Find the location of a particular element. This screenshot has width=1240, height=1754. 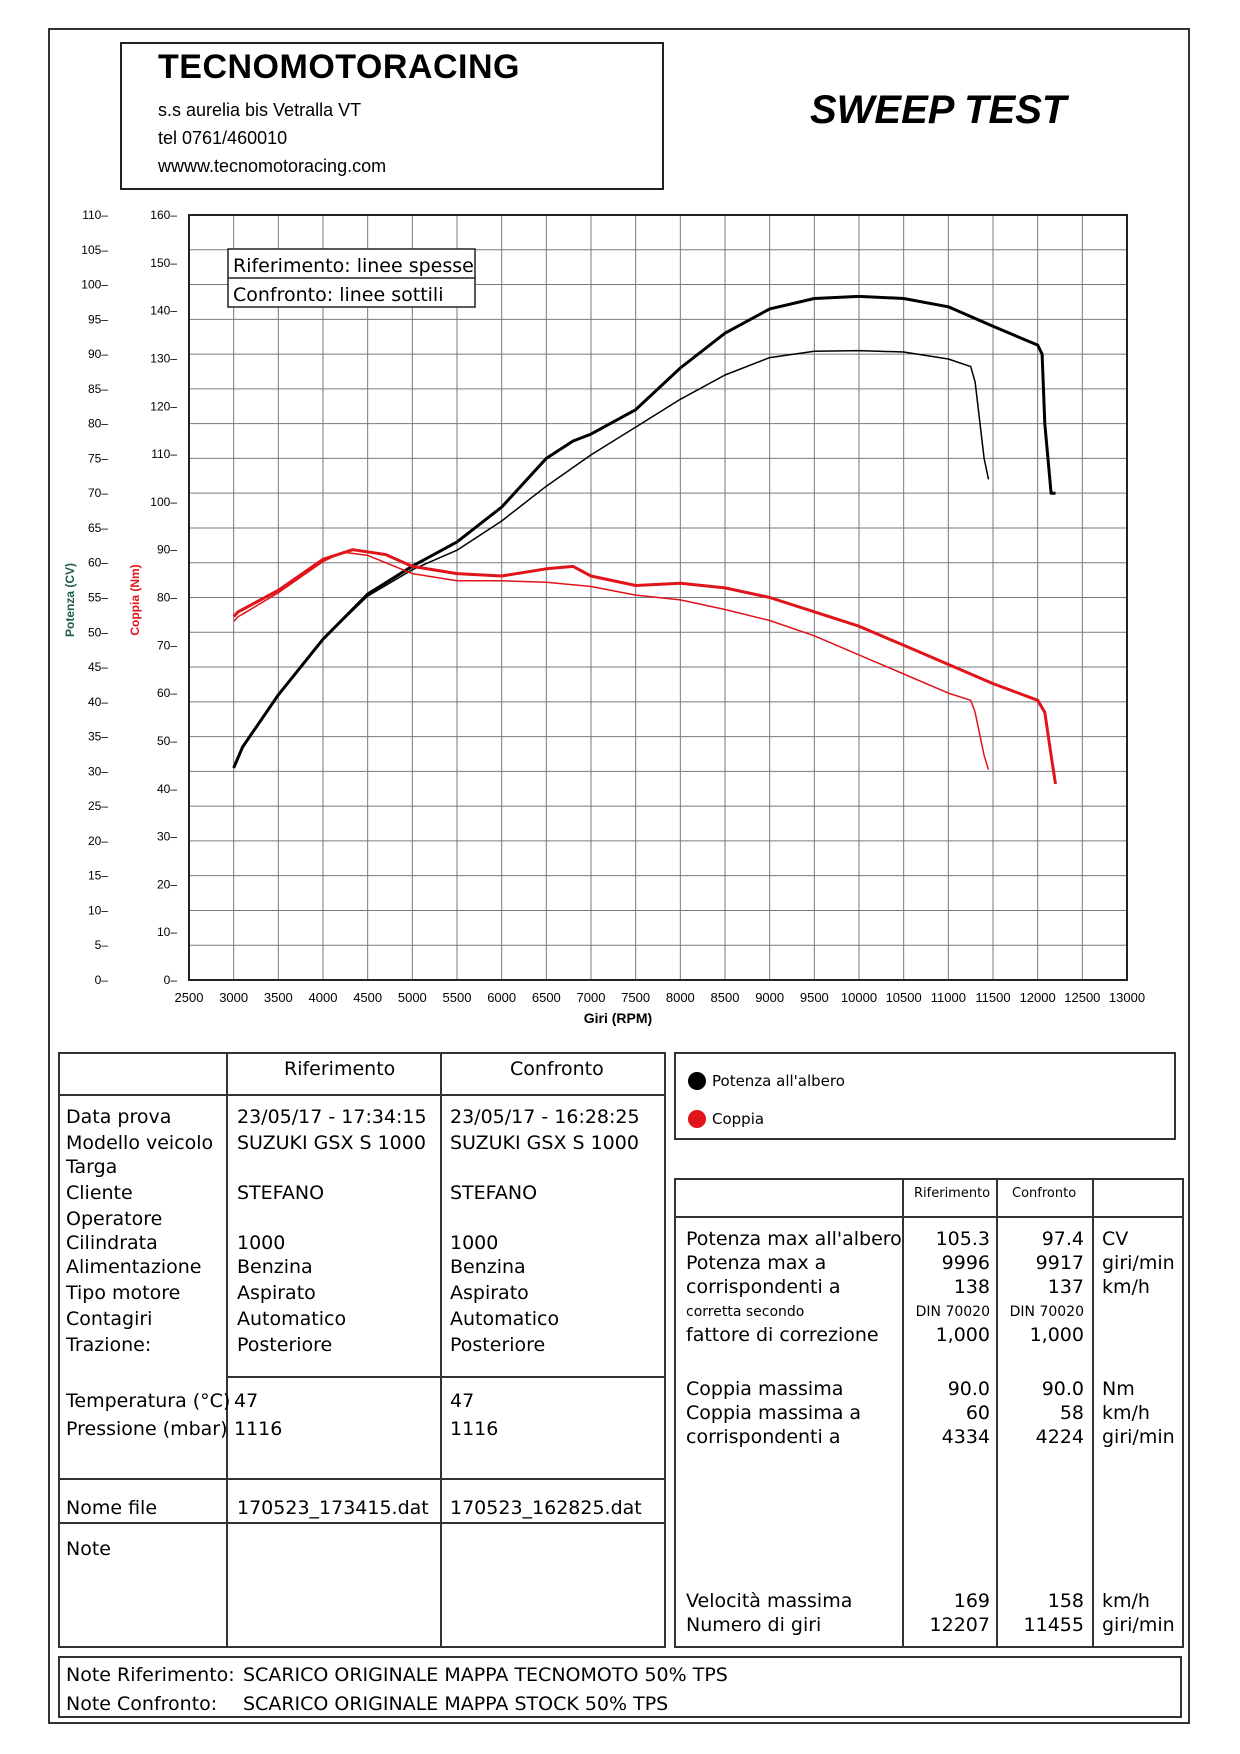

info-row-label: Targa is located at coordinates (92, 1167).